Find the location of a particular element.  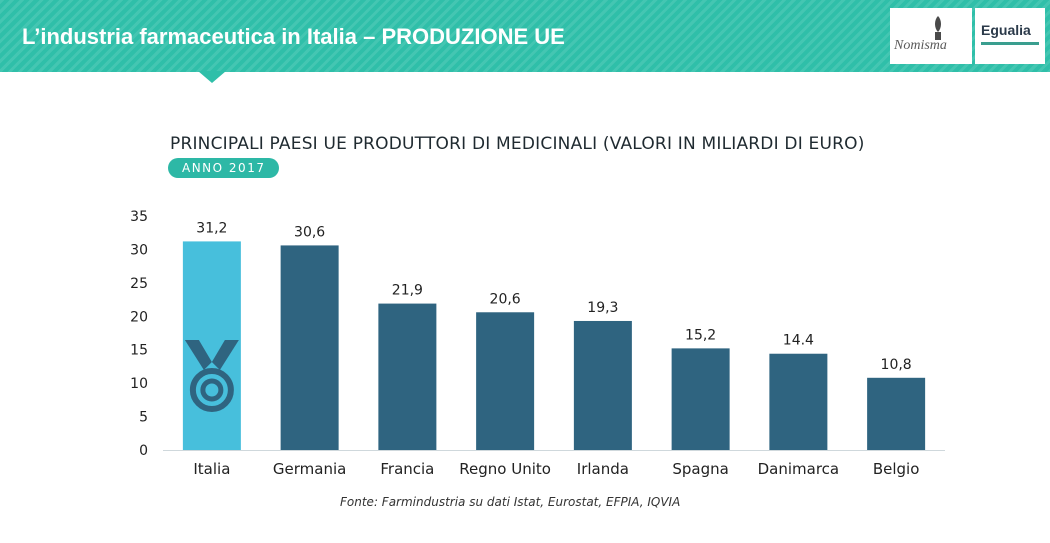

bar-value-label: 30,6 is located at coordinates (309, 232).